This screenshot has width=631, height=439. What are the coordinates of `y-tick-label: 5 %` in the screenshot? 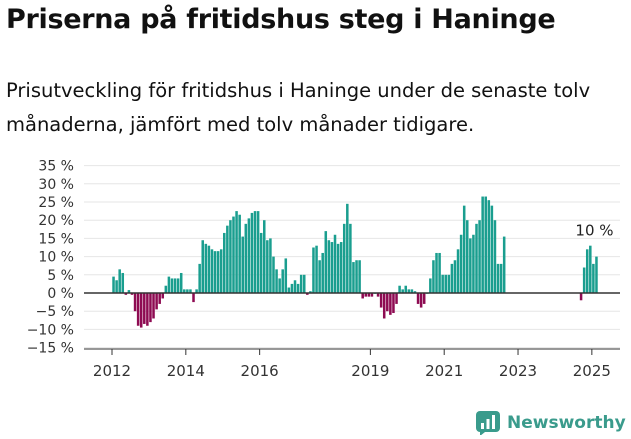 It's located at (60, 276).